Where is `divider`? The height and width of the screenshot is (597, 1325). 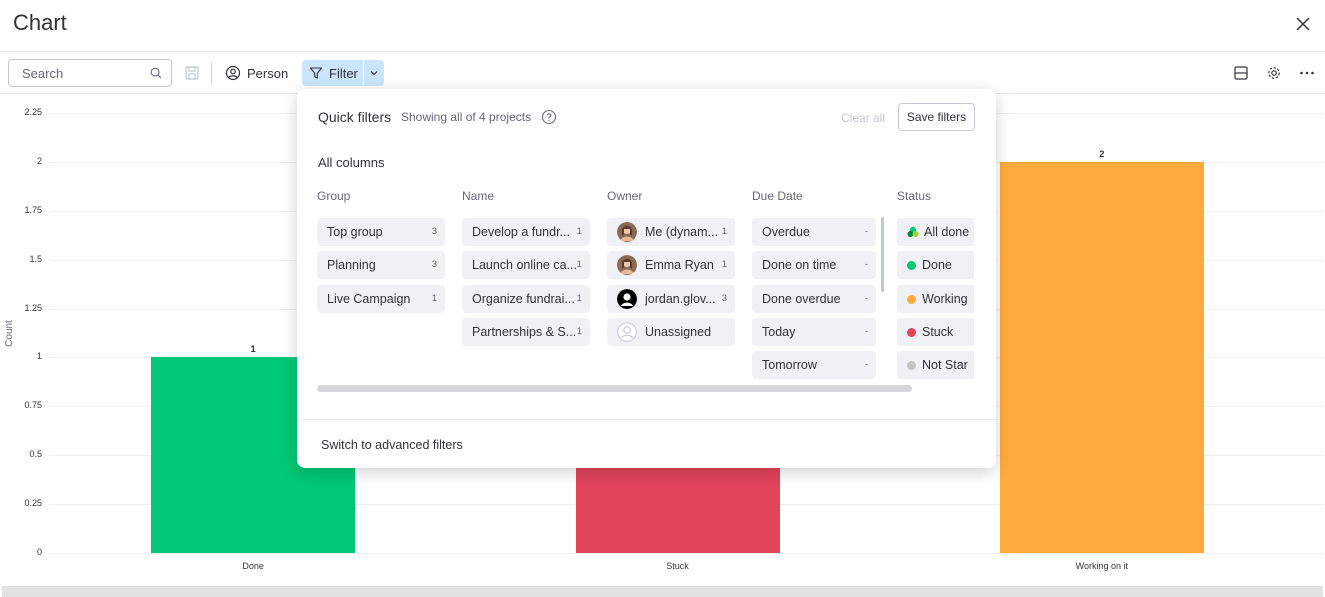
divider is located at coordinates (646, 419).